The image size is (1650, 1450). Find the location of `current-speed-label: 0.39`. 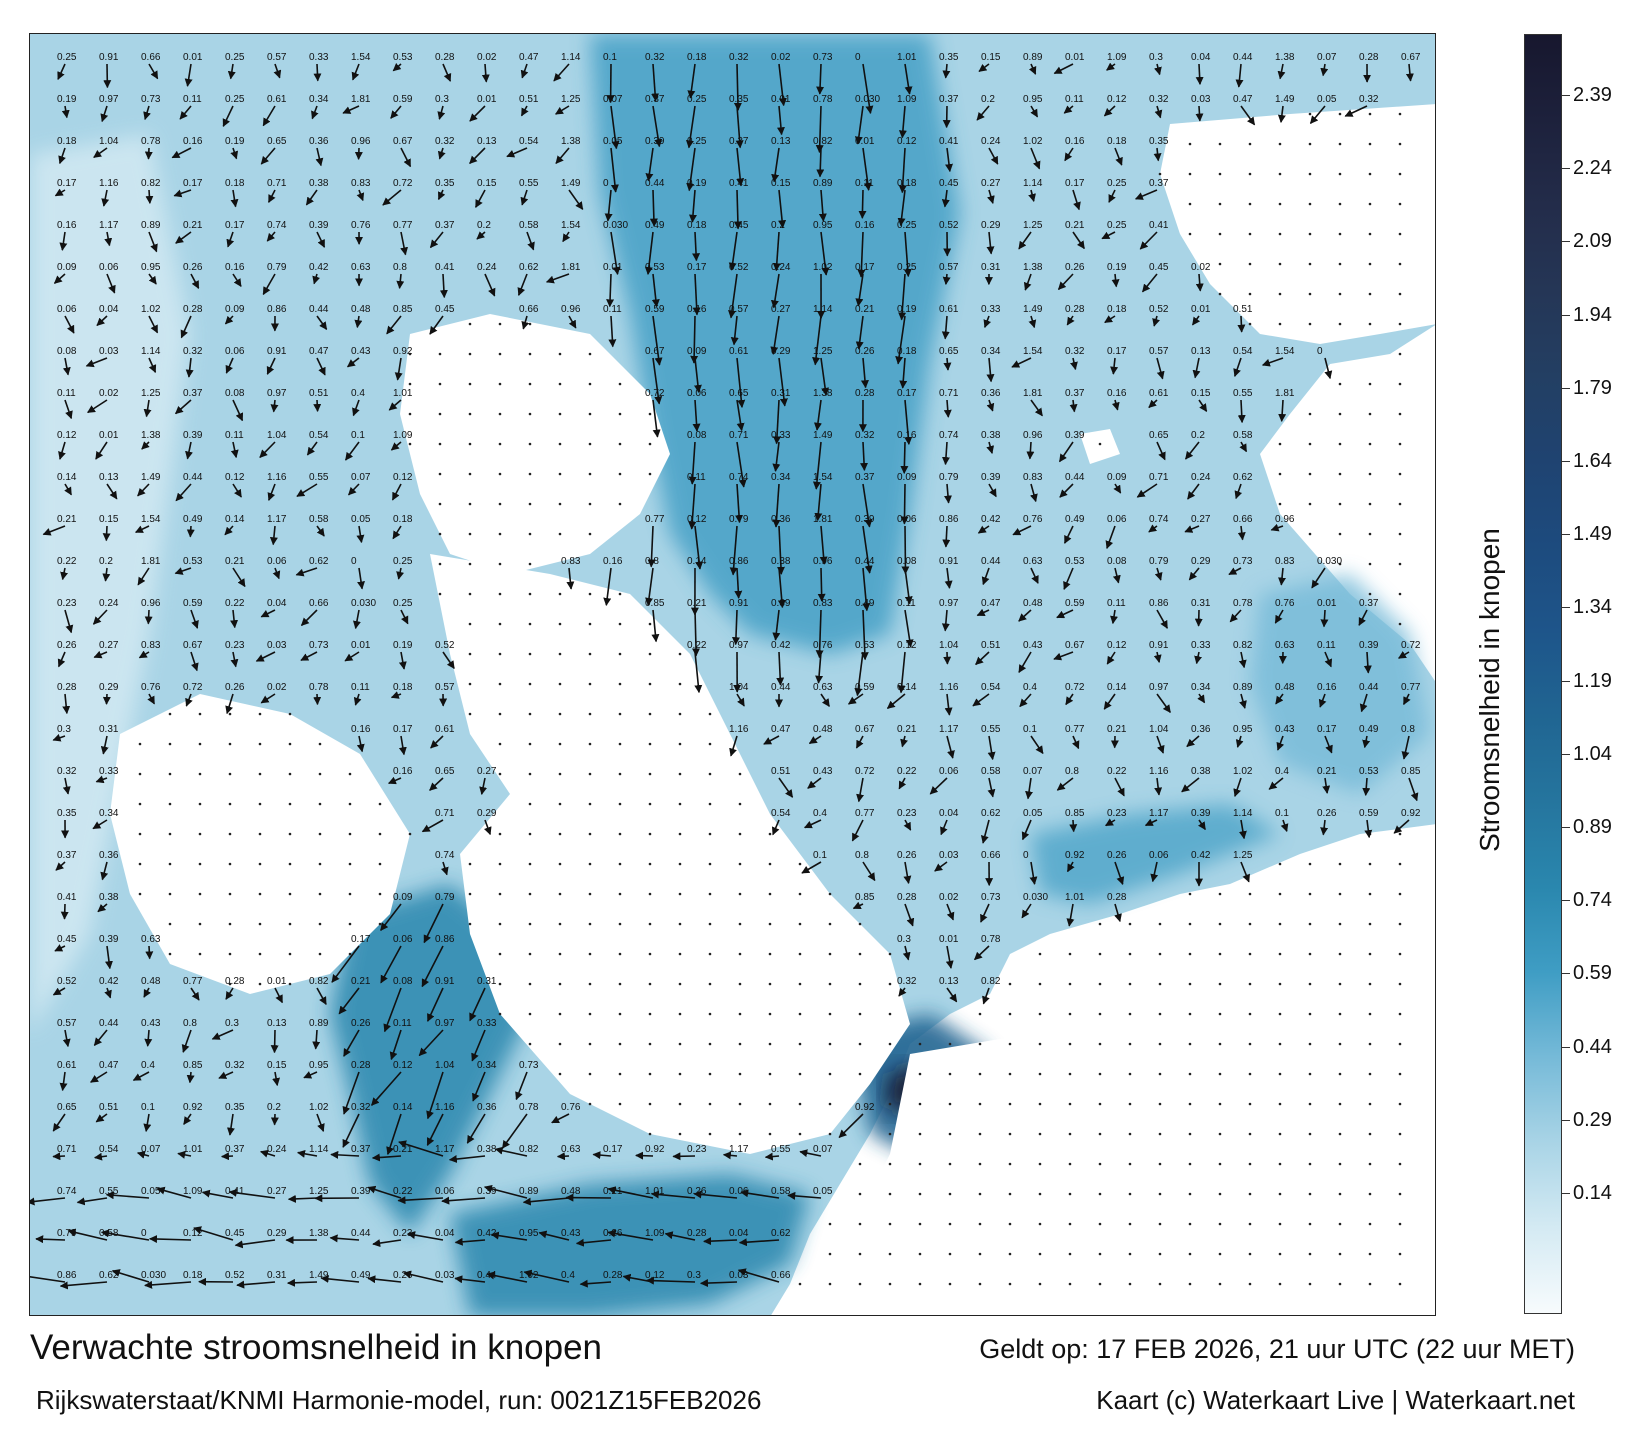

current-speed-label: 0.39 is located at coordinates (655, 141).